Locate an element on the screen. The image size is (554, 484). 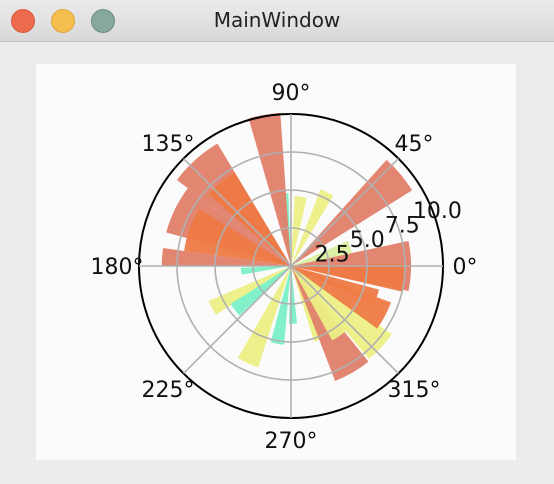
radial-tick-label: 10.0 is located at coordinates (437, 211).